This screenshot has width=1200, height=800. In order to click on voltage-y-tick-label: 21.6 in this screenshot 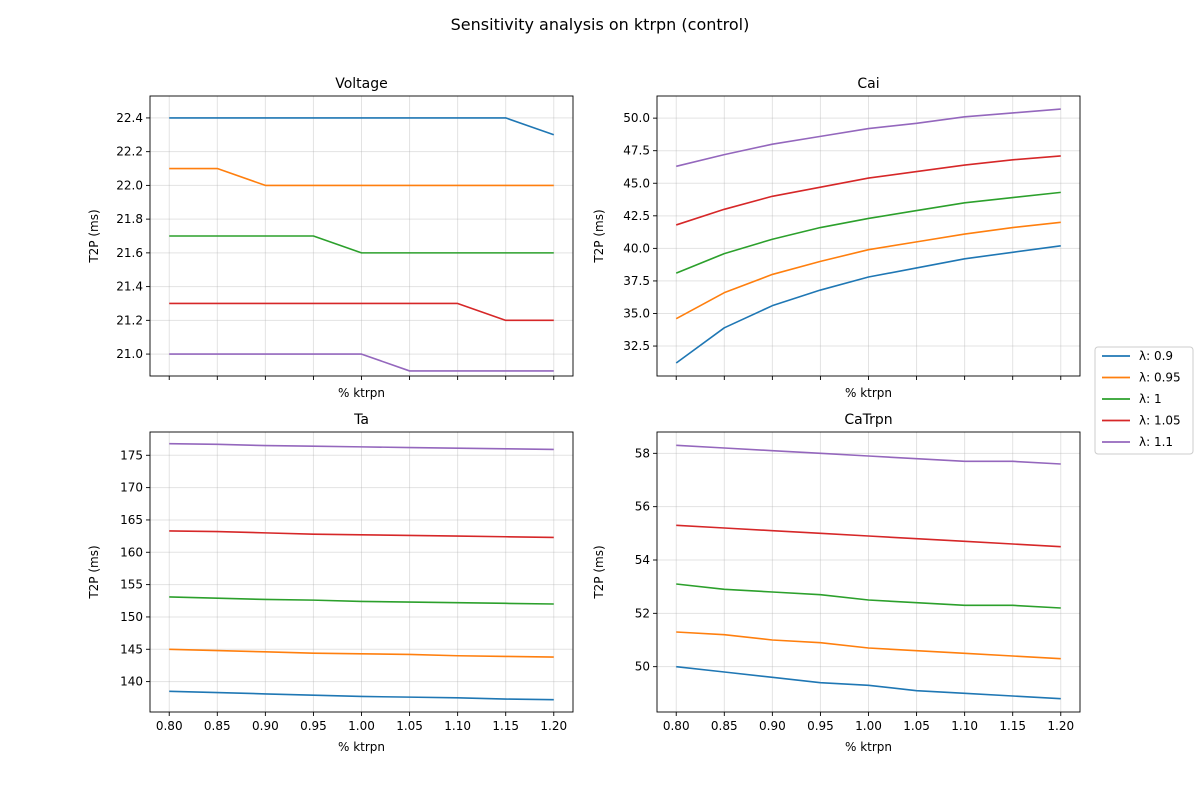, I will do `click(129, 253)`.